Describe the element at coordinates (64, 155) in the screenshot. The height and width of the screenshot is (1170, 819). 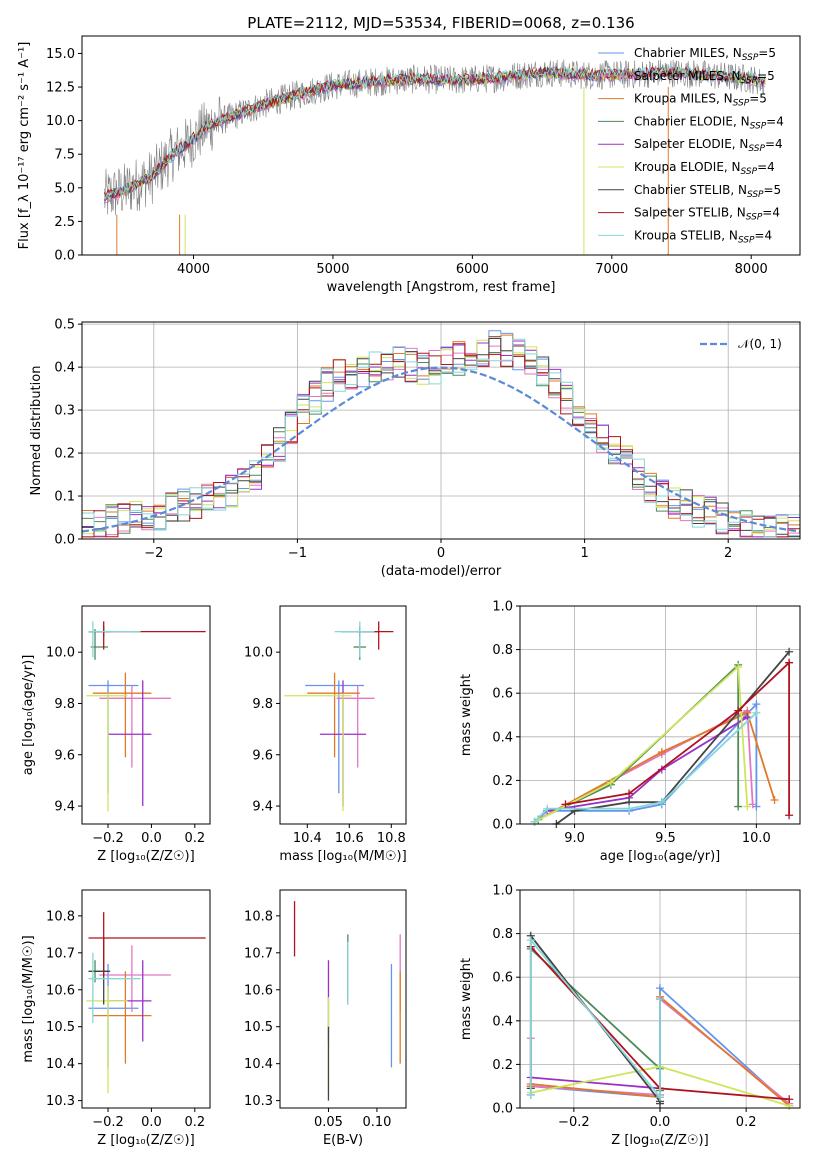
I see `y-tick-label: 7.5` at that location.